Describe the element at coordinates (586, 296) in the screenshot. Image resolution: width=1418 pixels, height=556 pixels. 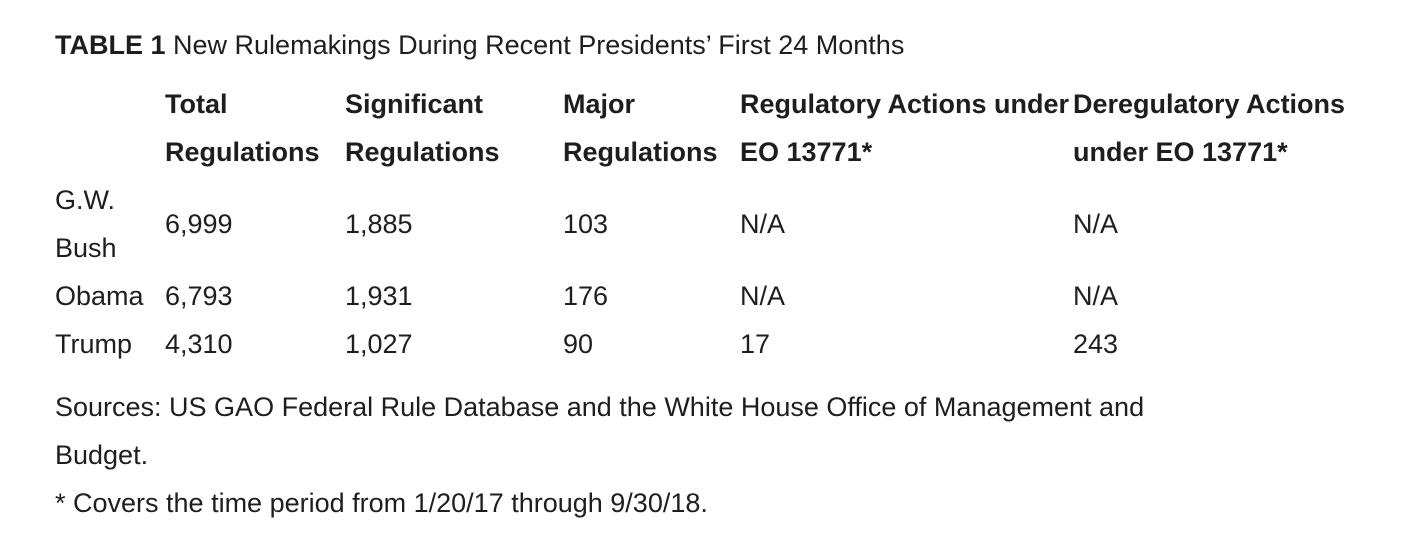
I see `cell-obama-major: 176` at that location.